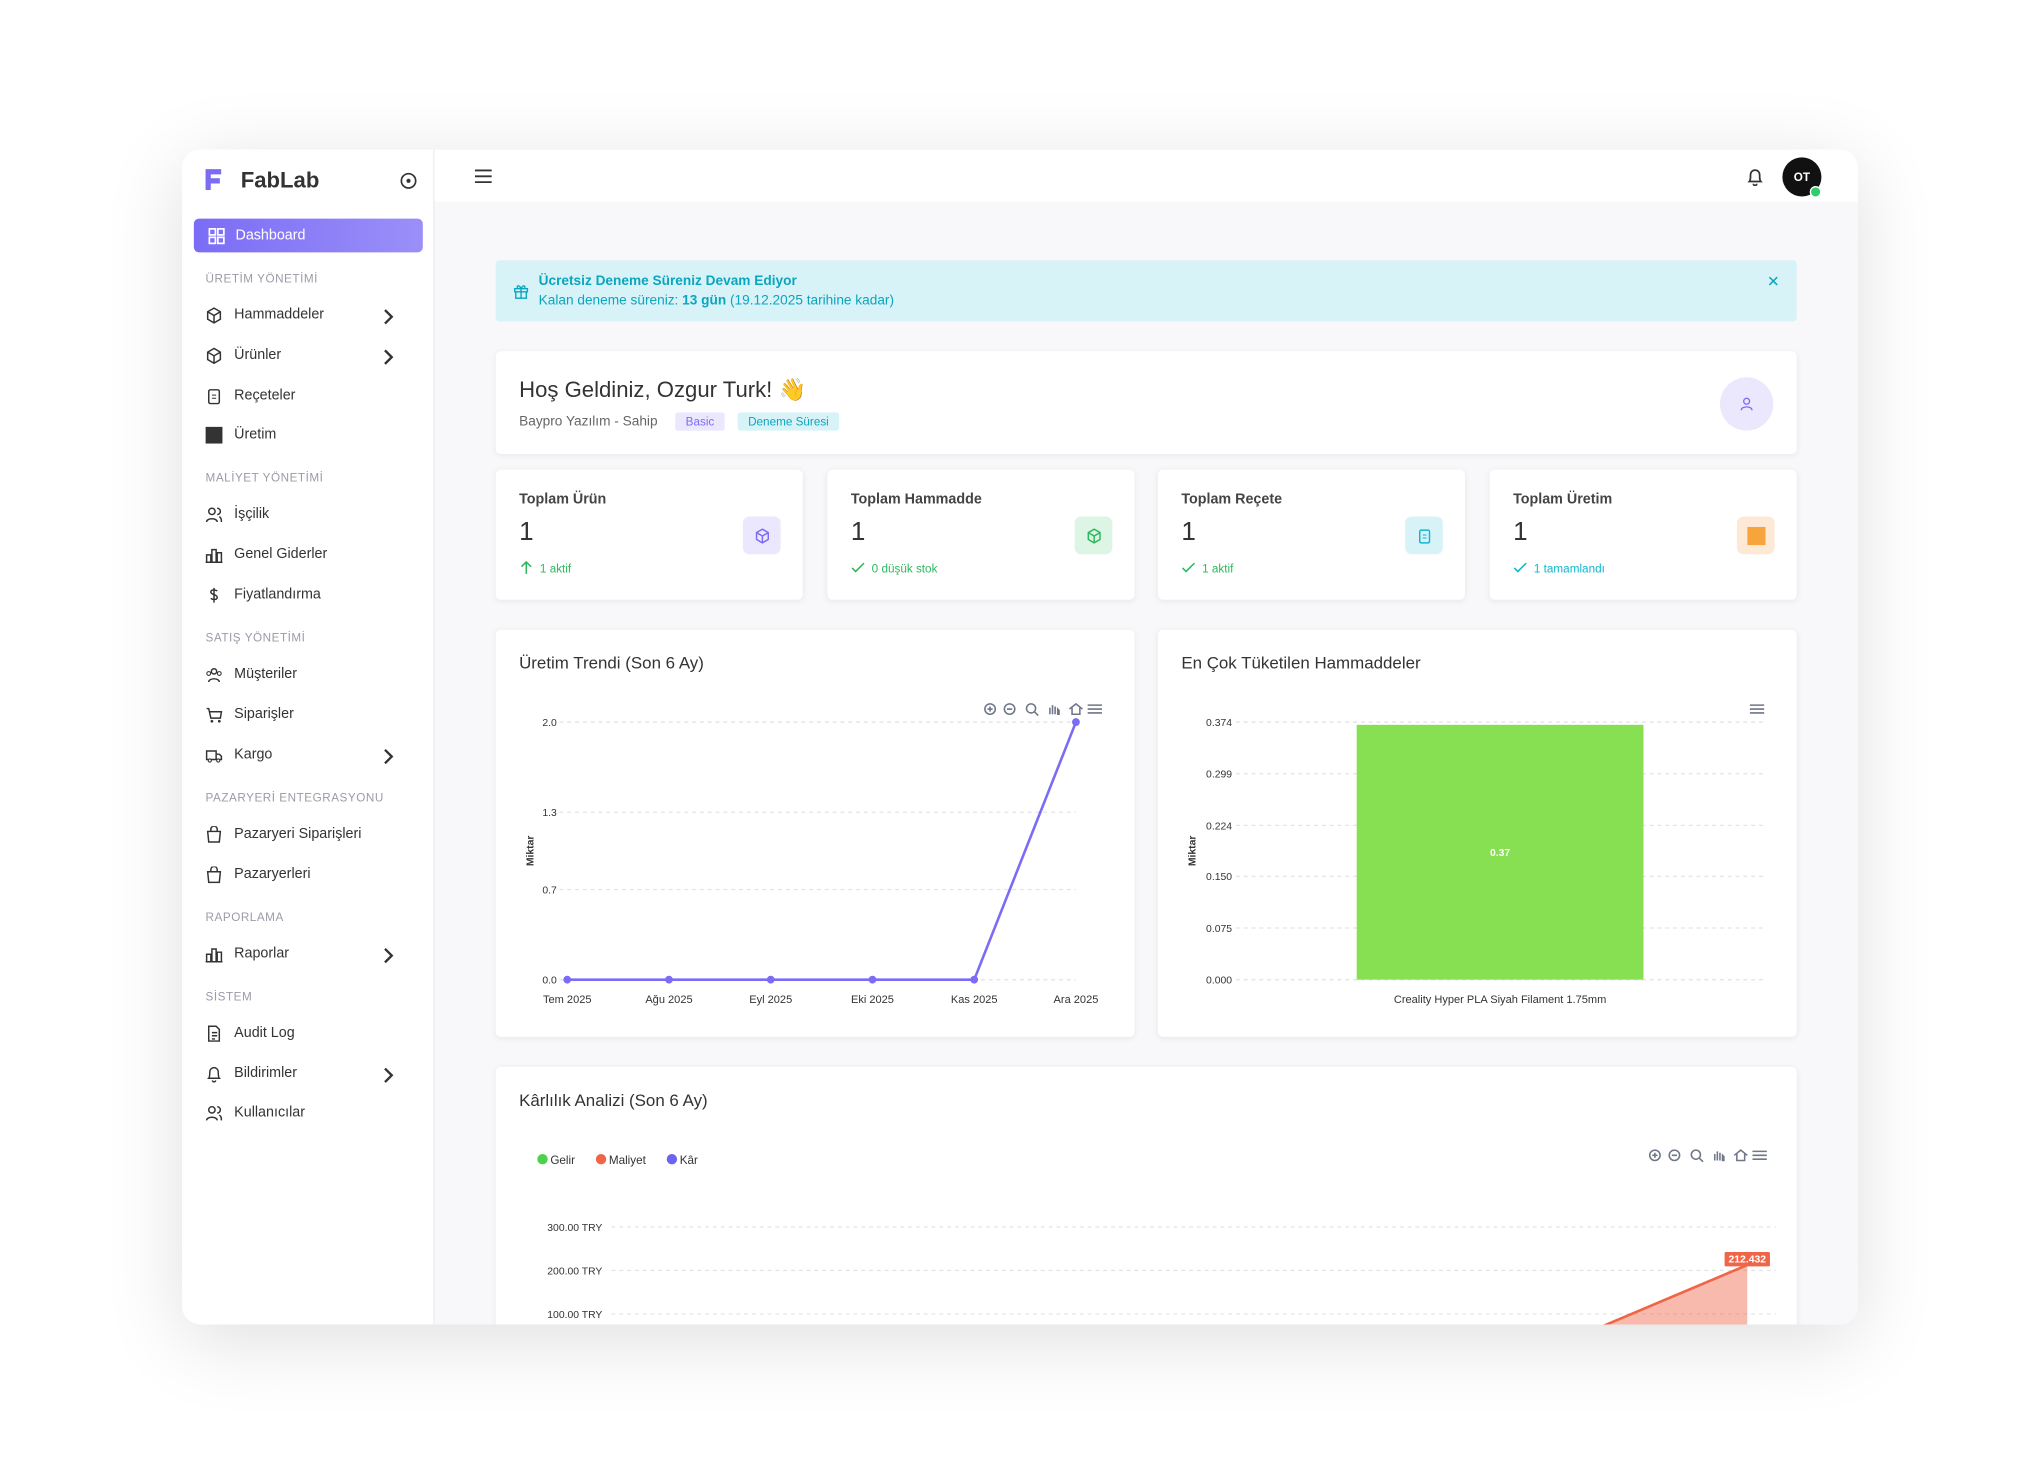 The image size is (2040, 1483). What do you see at coordinates (264, 477) in the screenshot?
I see `section-title: MALİYET YÖNETİMİ` at bounding box center [264, 477].